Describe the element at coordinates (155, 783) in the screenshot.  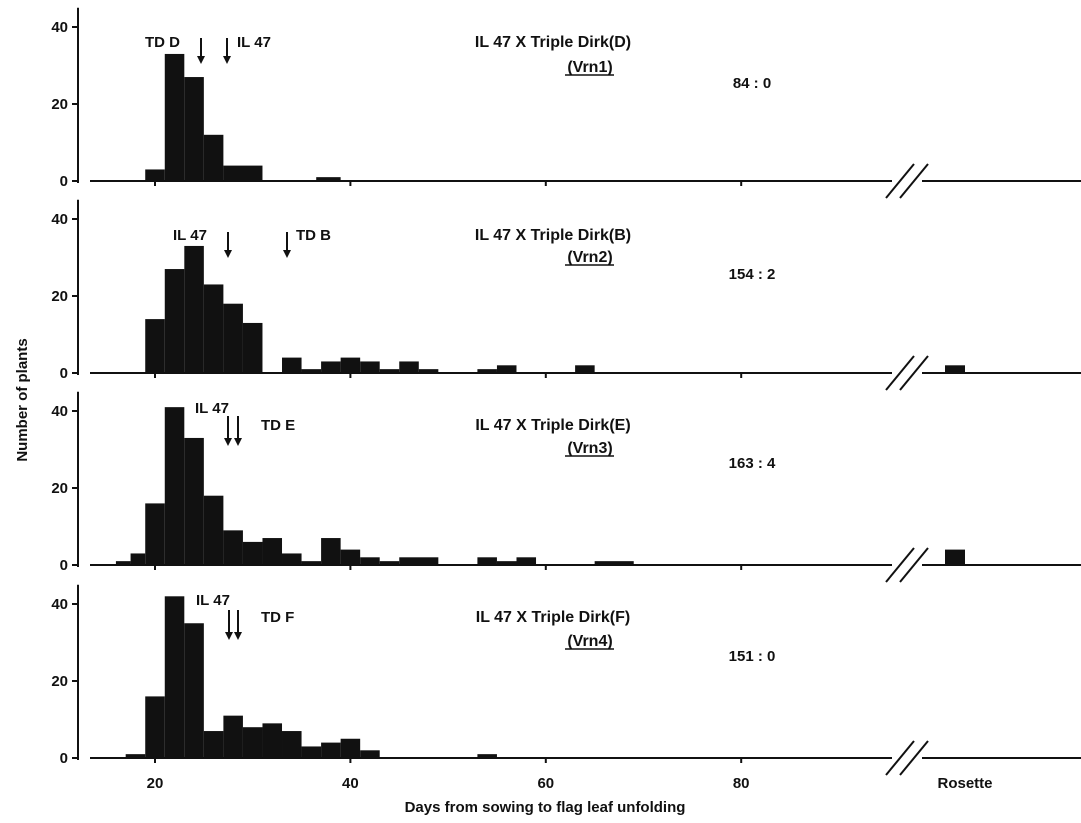
I see `x-tick-label: 20` at that location.